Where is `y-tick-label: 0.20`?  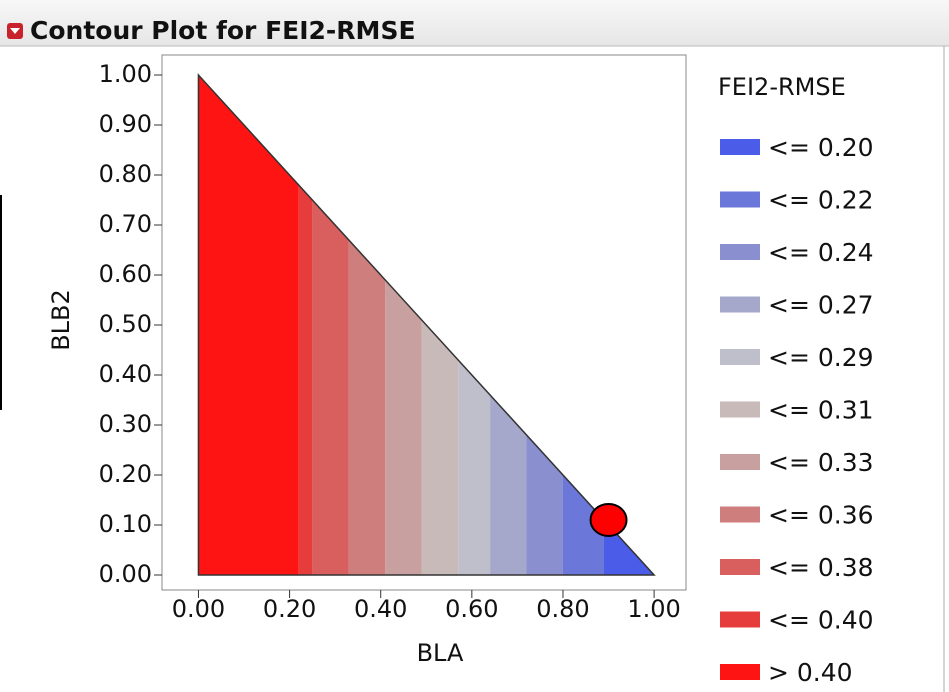 y-tick-label: 0.20 is located at coordinates (125, 474).